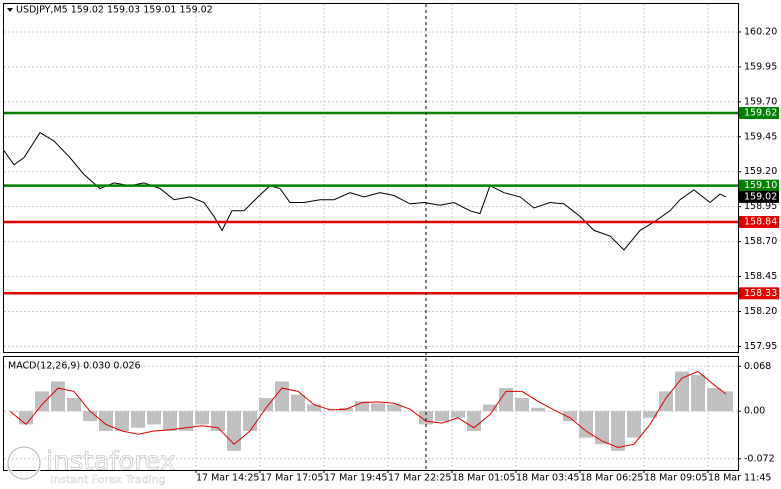  What do you see at coordinates (114, 10) in the screenshot?
I see `chart-title: USDJPY,M5 159.02 159.03 159.01 159.02` at bounding box center [114, 10].